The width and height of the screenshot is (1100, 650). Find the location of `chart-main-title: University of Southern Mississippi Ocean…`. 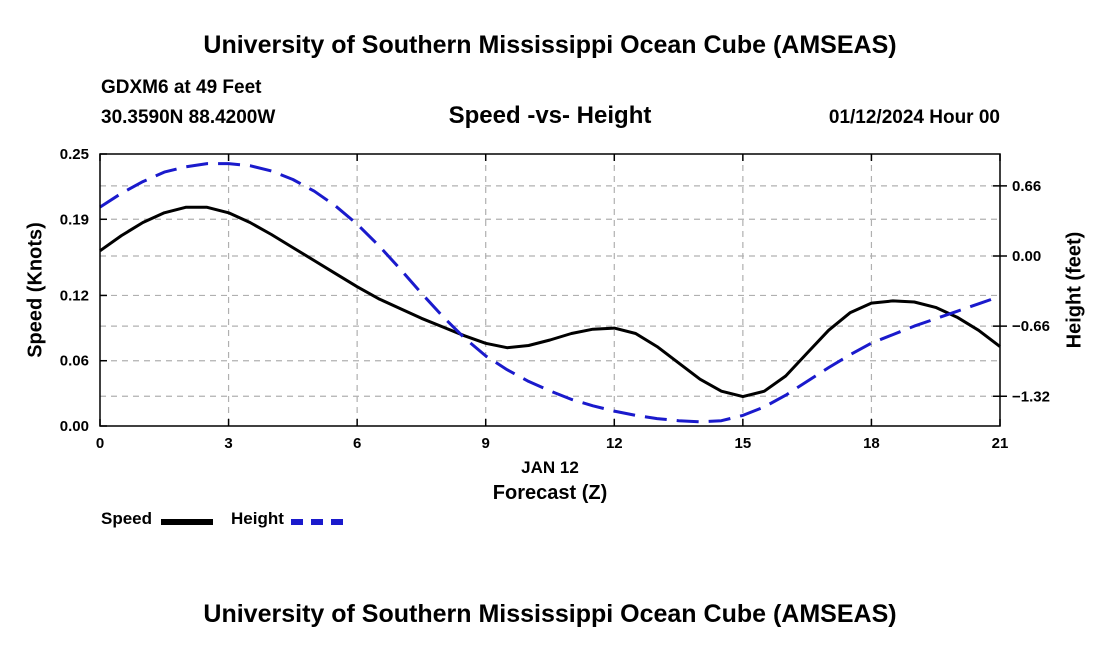

chart-main-title: University of Southern Mississippi Ocean… is located at coordinates (550, 45).